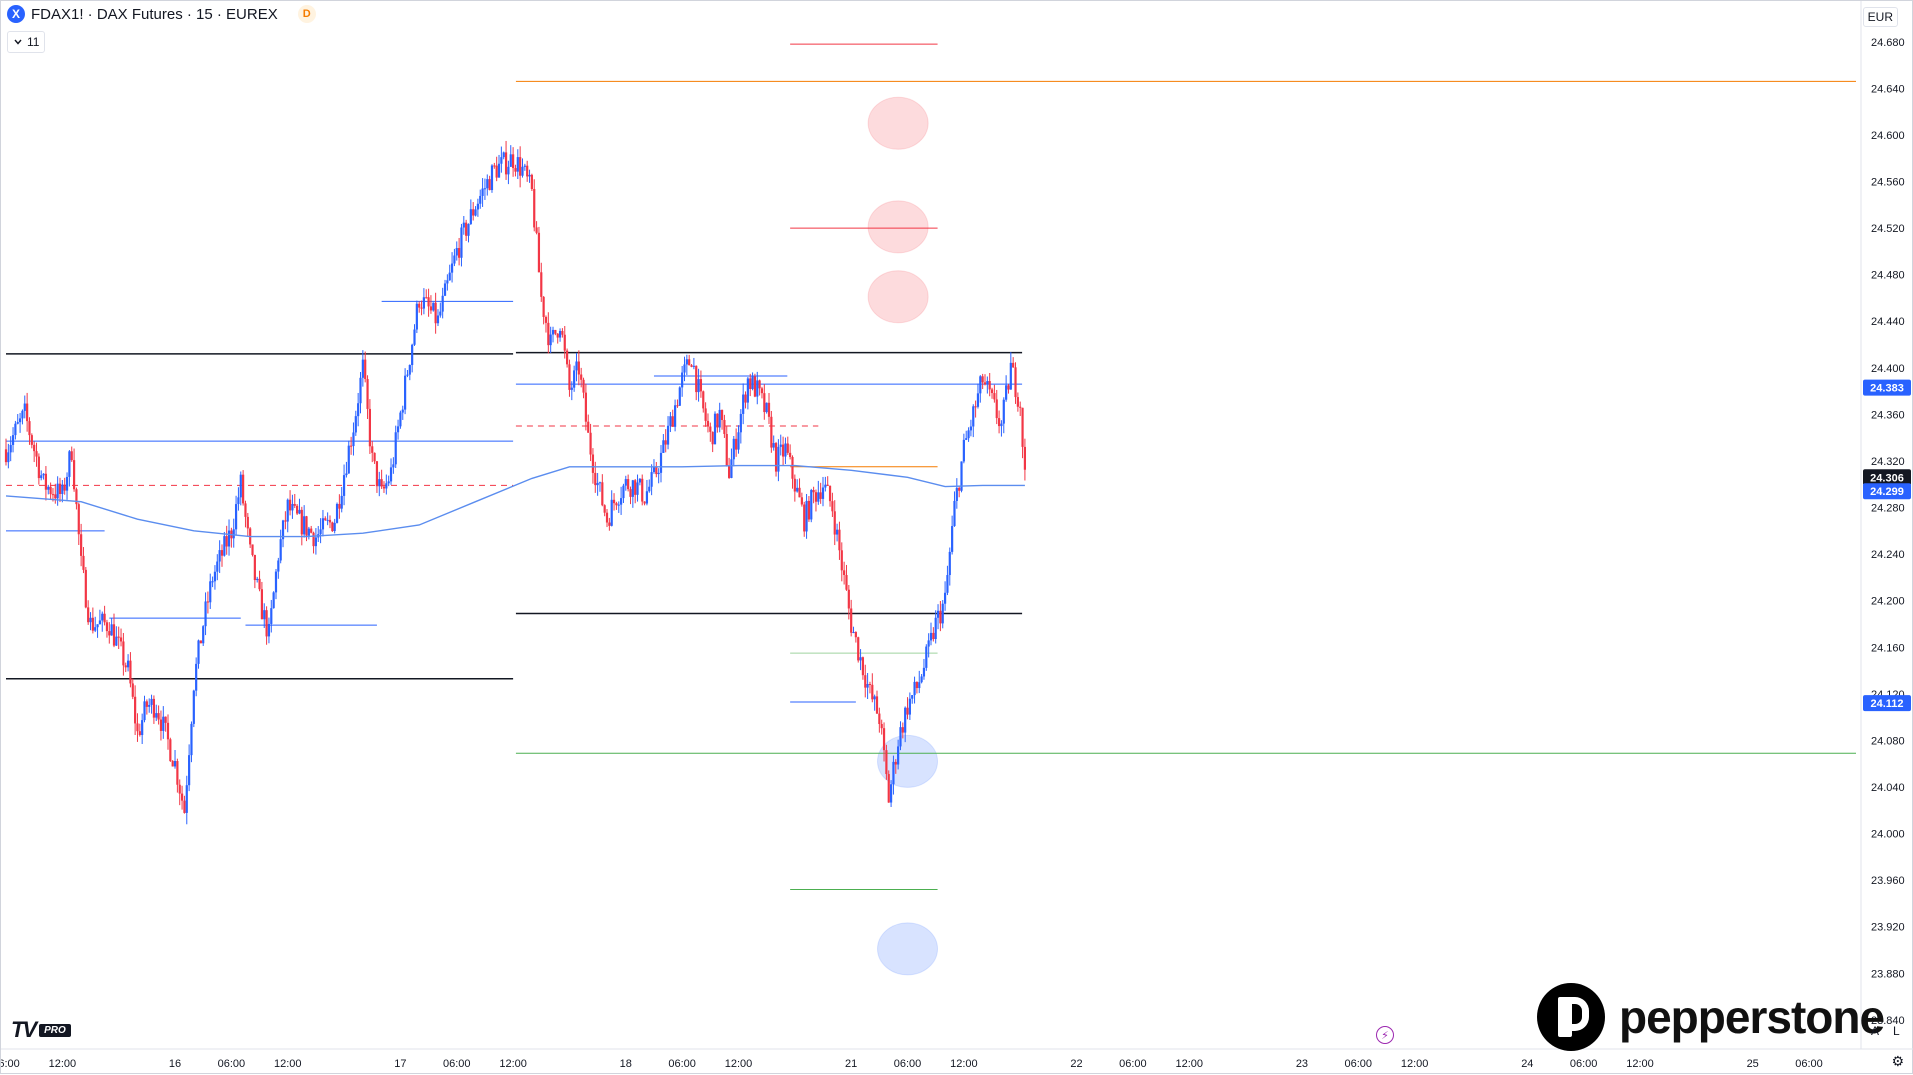 This screenshot has height=1075, width=1913. I want to click on indicators-toggle-button: 11, so click(26, 42).